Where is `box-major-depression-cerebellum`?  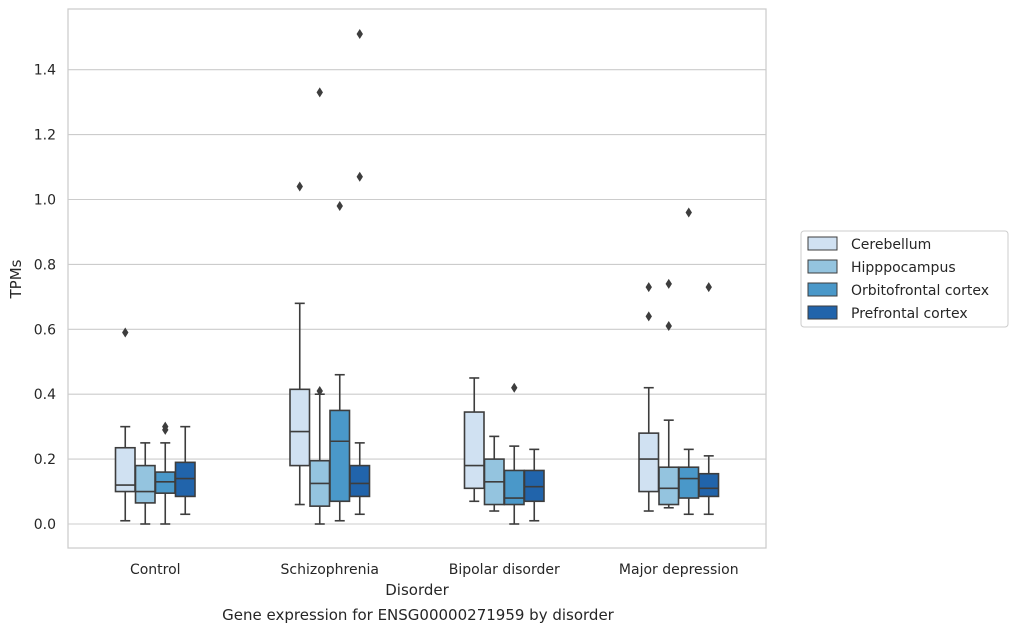 box-major-depression-cerebellum is located at coordinates (649, 397).